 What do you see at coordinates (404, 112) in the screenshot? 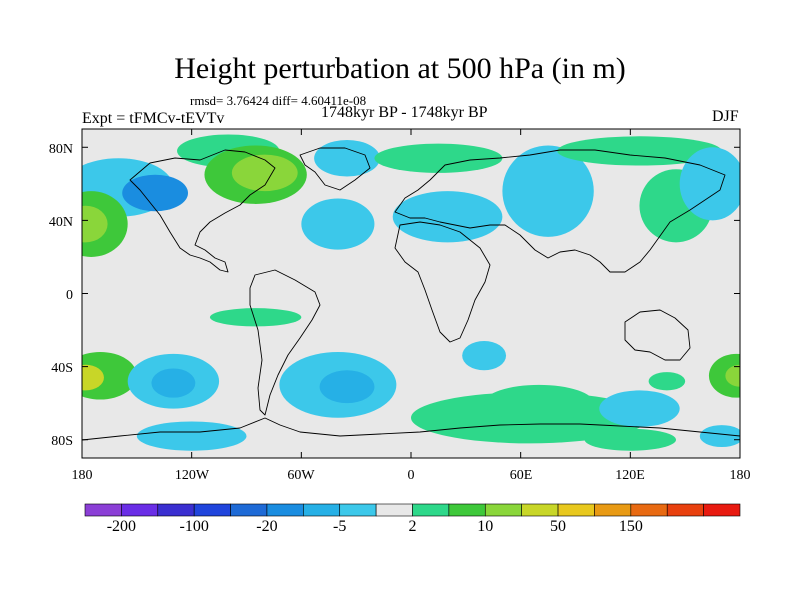
I see `period-label: 1748kyr BP - 1748kyr BP` at bounding box center [404, 112].